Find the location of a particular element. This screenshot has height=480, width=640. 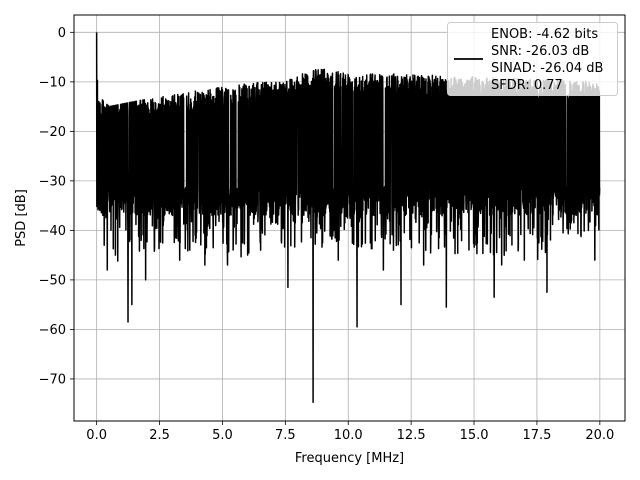

y-tick-label: 0 is located at coordinates (62, 33).